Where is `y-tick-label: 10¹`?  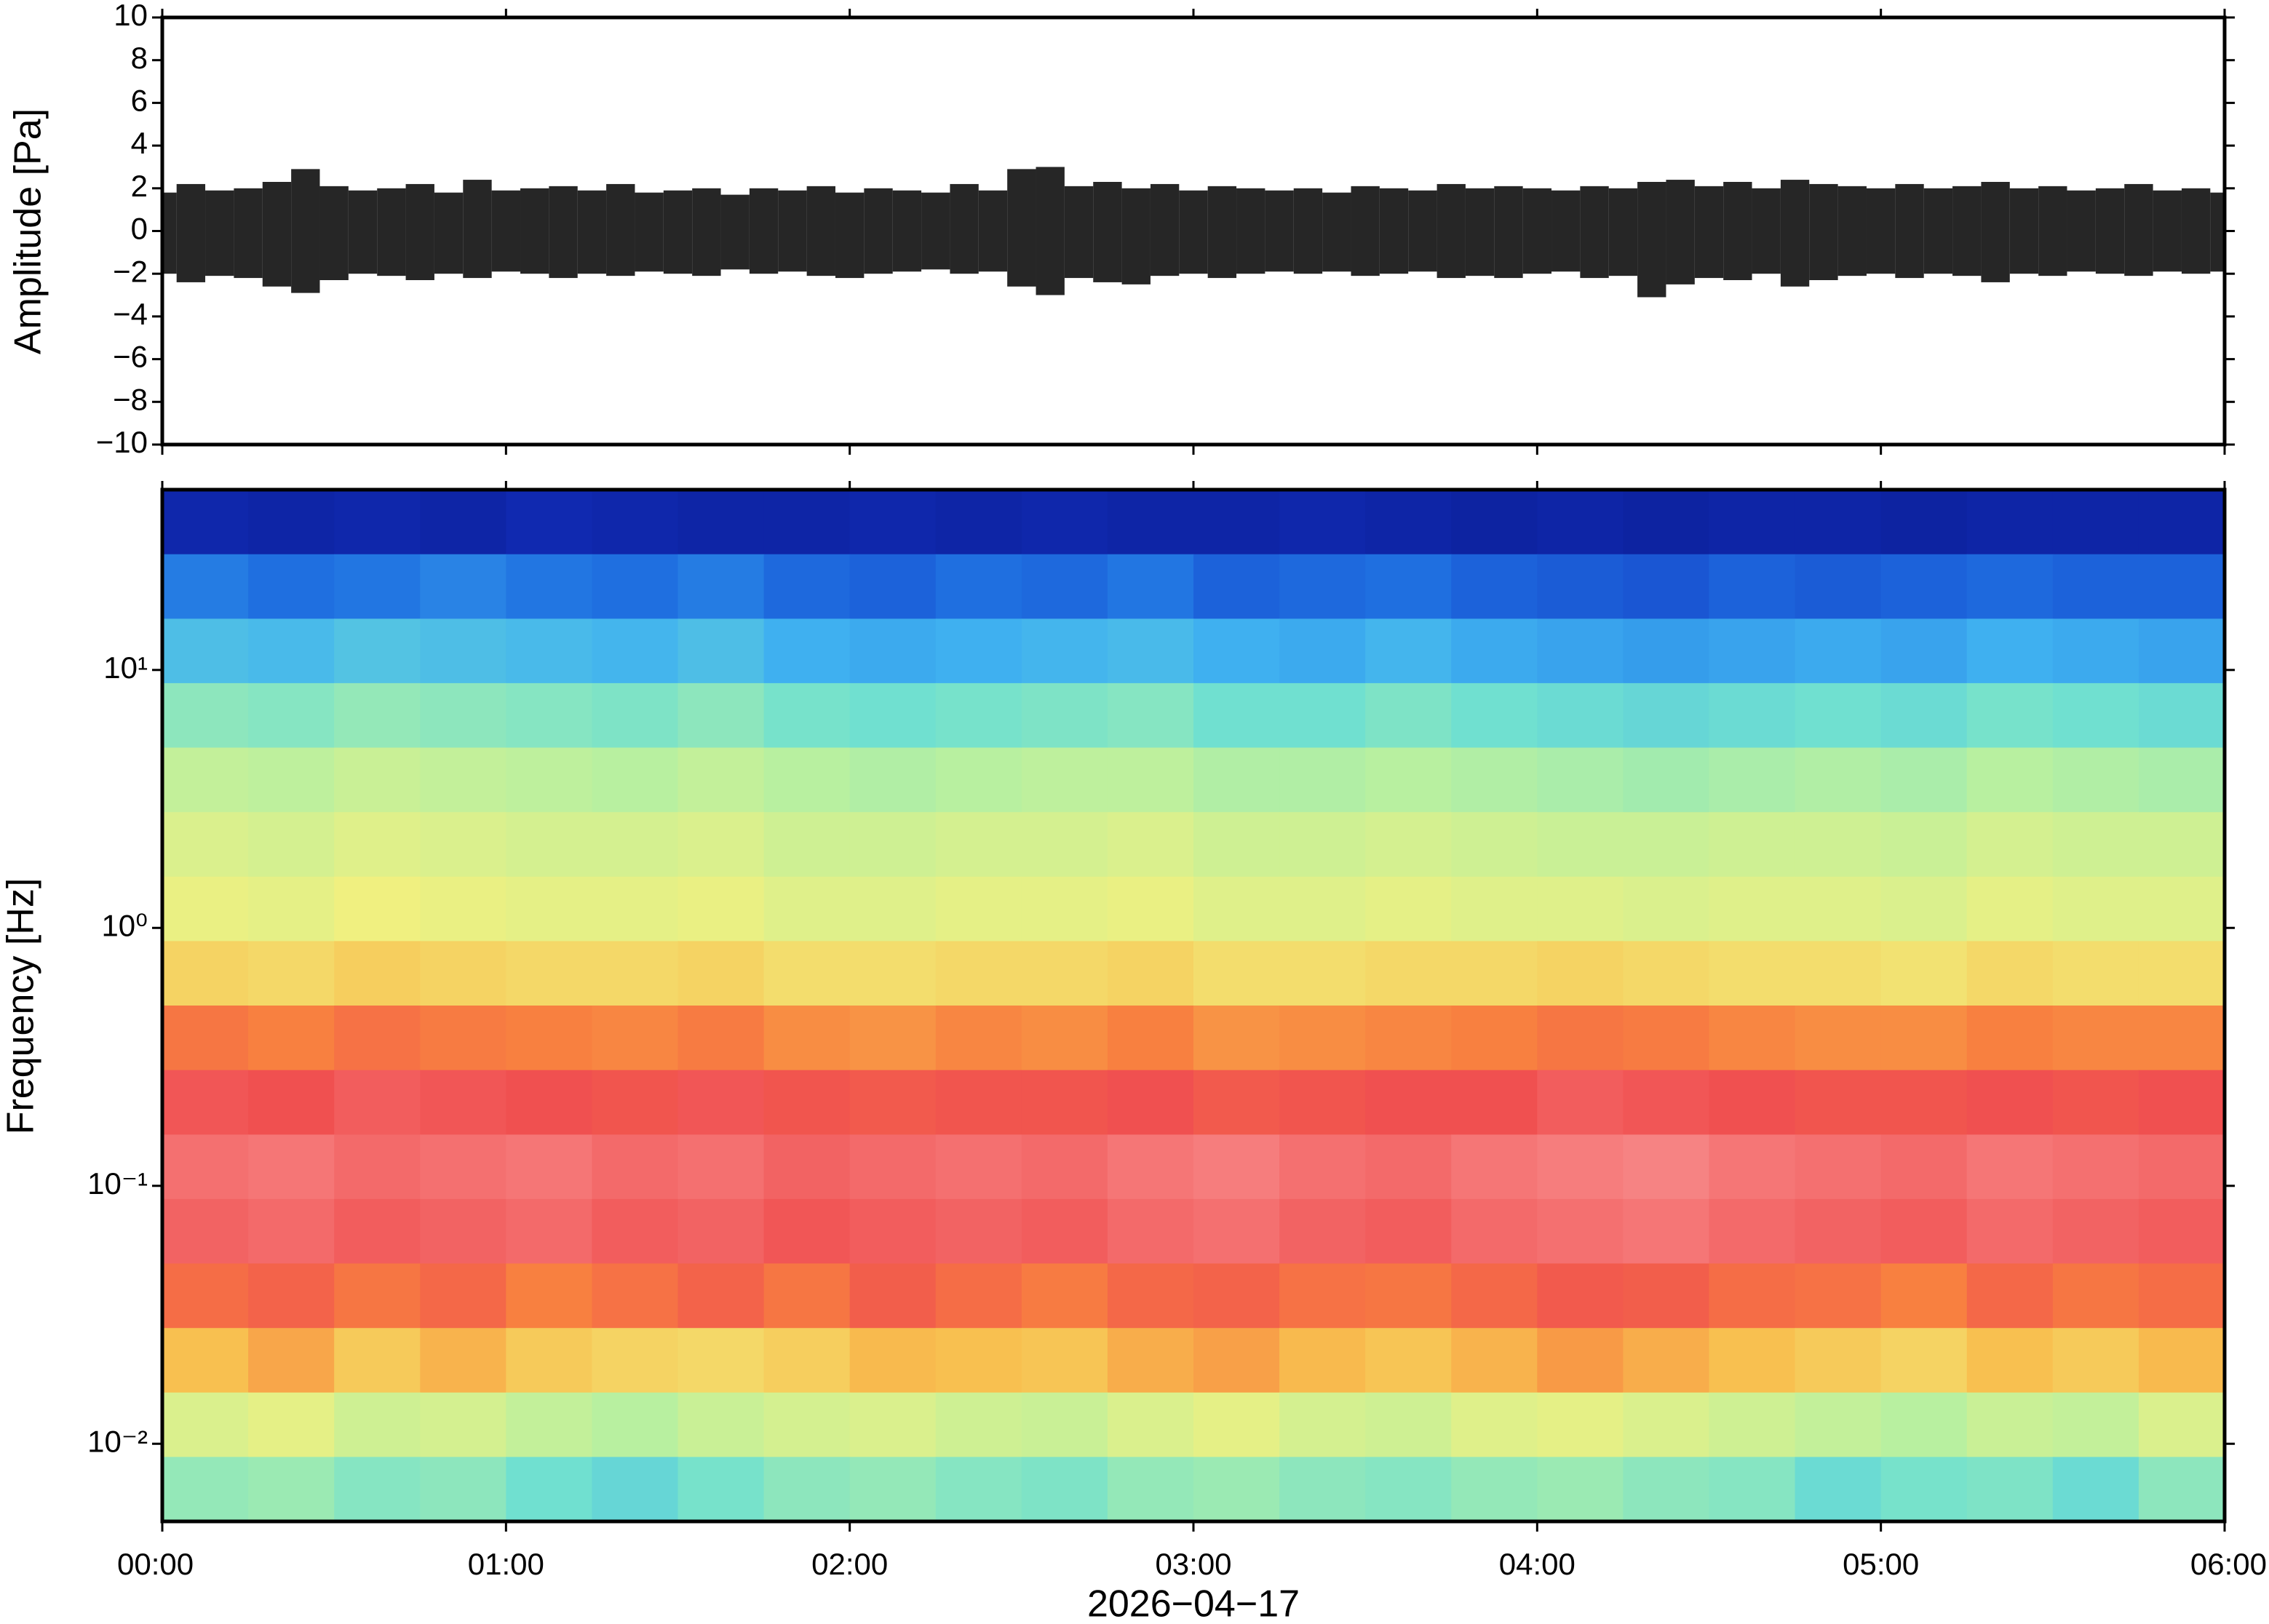 y-tick-label: 10¹ is located at coordinates (126, 667).